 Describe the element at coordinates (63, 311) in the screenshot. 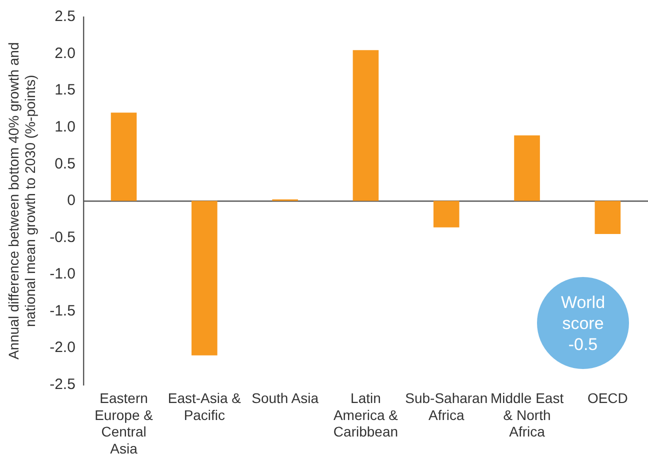

I see `y-tick-label: -1.5` at that location.